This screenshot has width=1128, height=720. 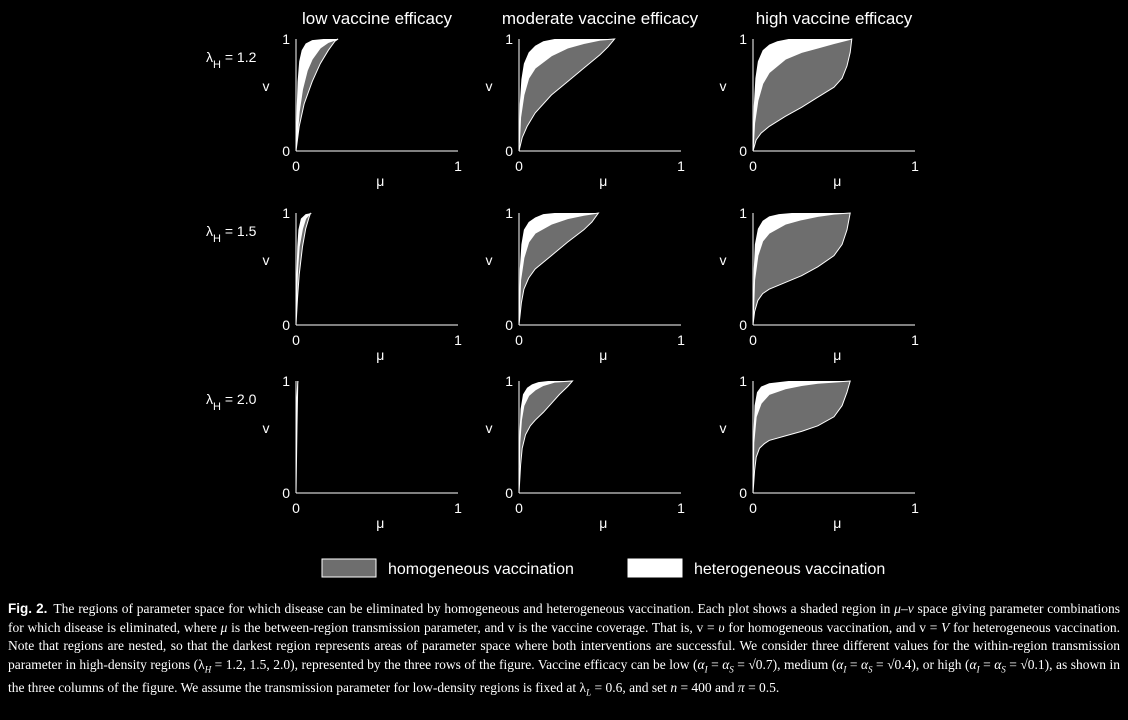 I want to click on x-tick-label-1-1-3: 1, so click(x=915, y=166).